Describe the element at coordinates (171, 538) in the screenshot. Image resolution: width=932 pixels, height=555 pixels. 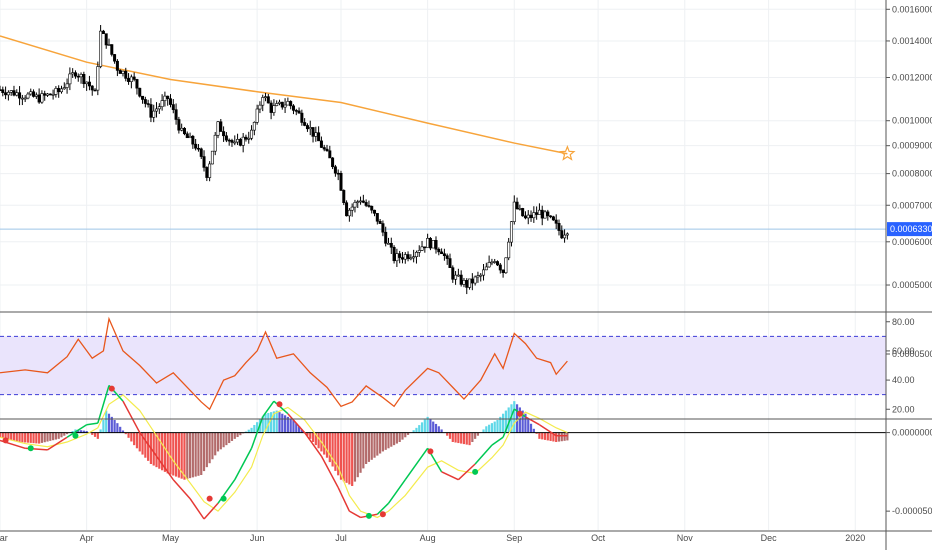
I see `x-tick-label: May` at that location.